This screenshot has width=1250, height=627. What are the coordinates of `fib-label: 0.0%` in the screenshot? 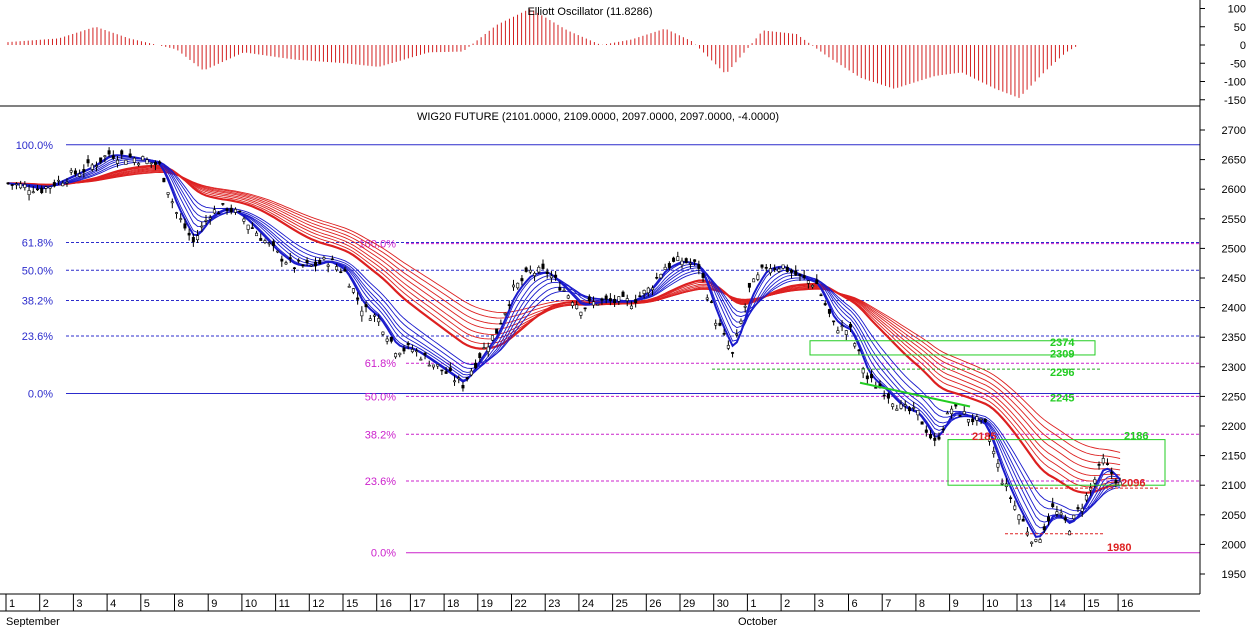 It's located at (383, 554).